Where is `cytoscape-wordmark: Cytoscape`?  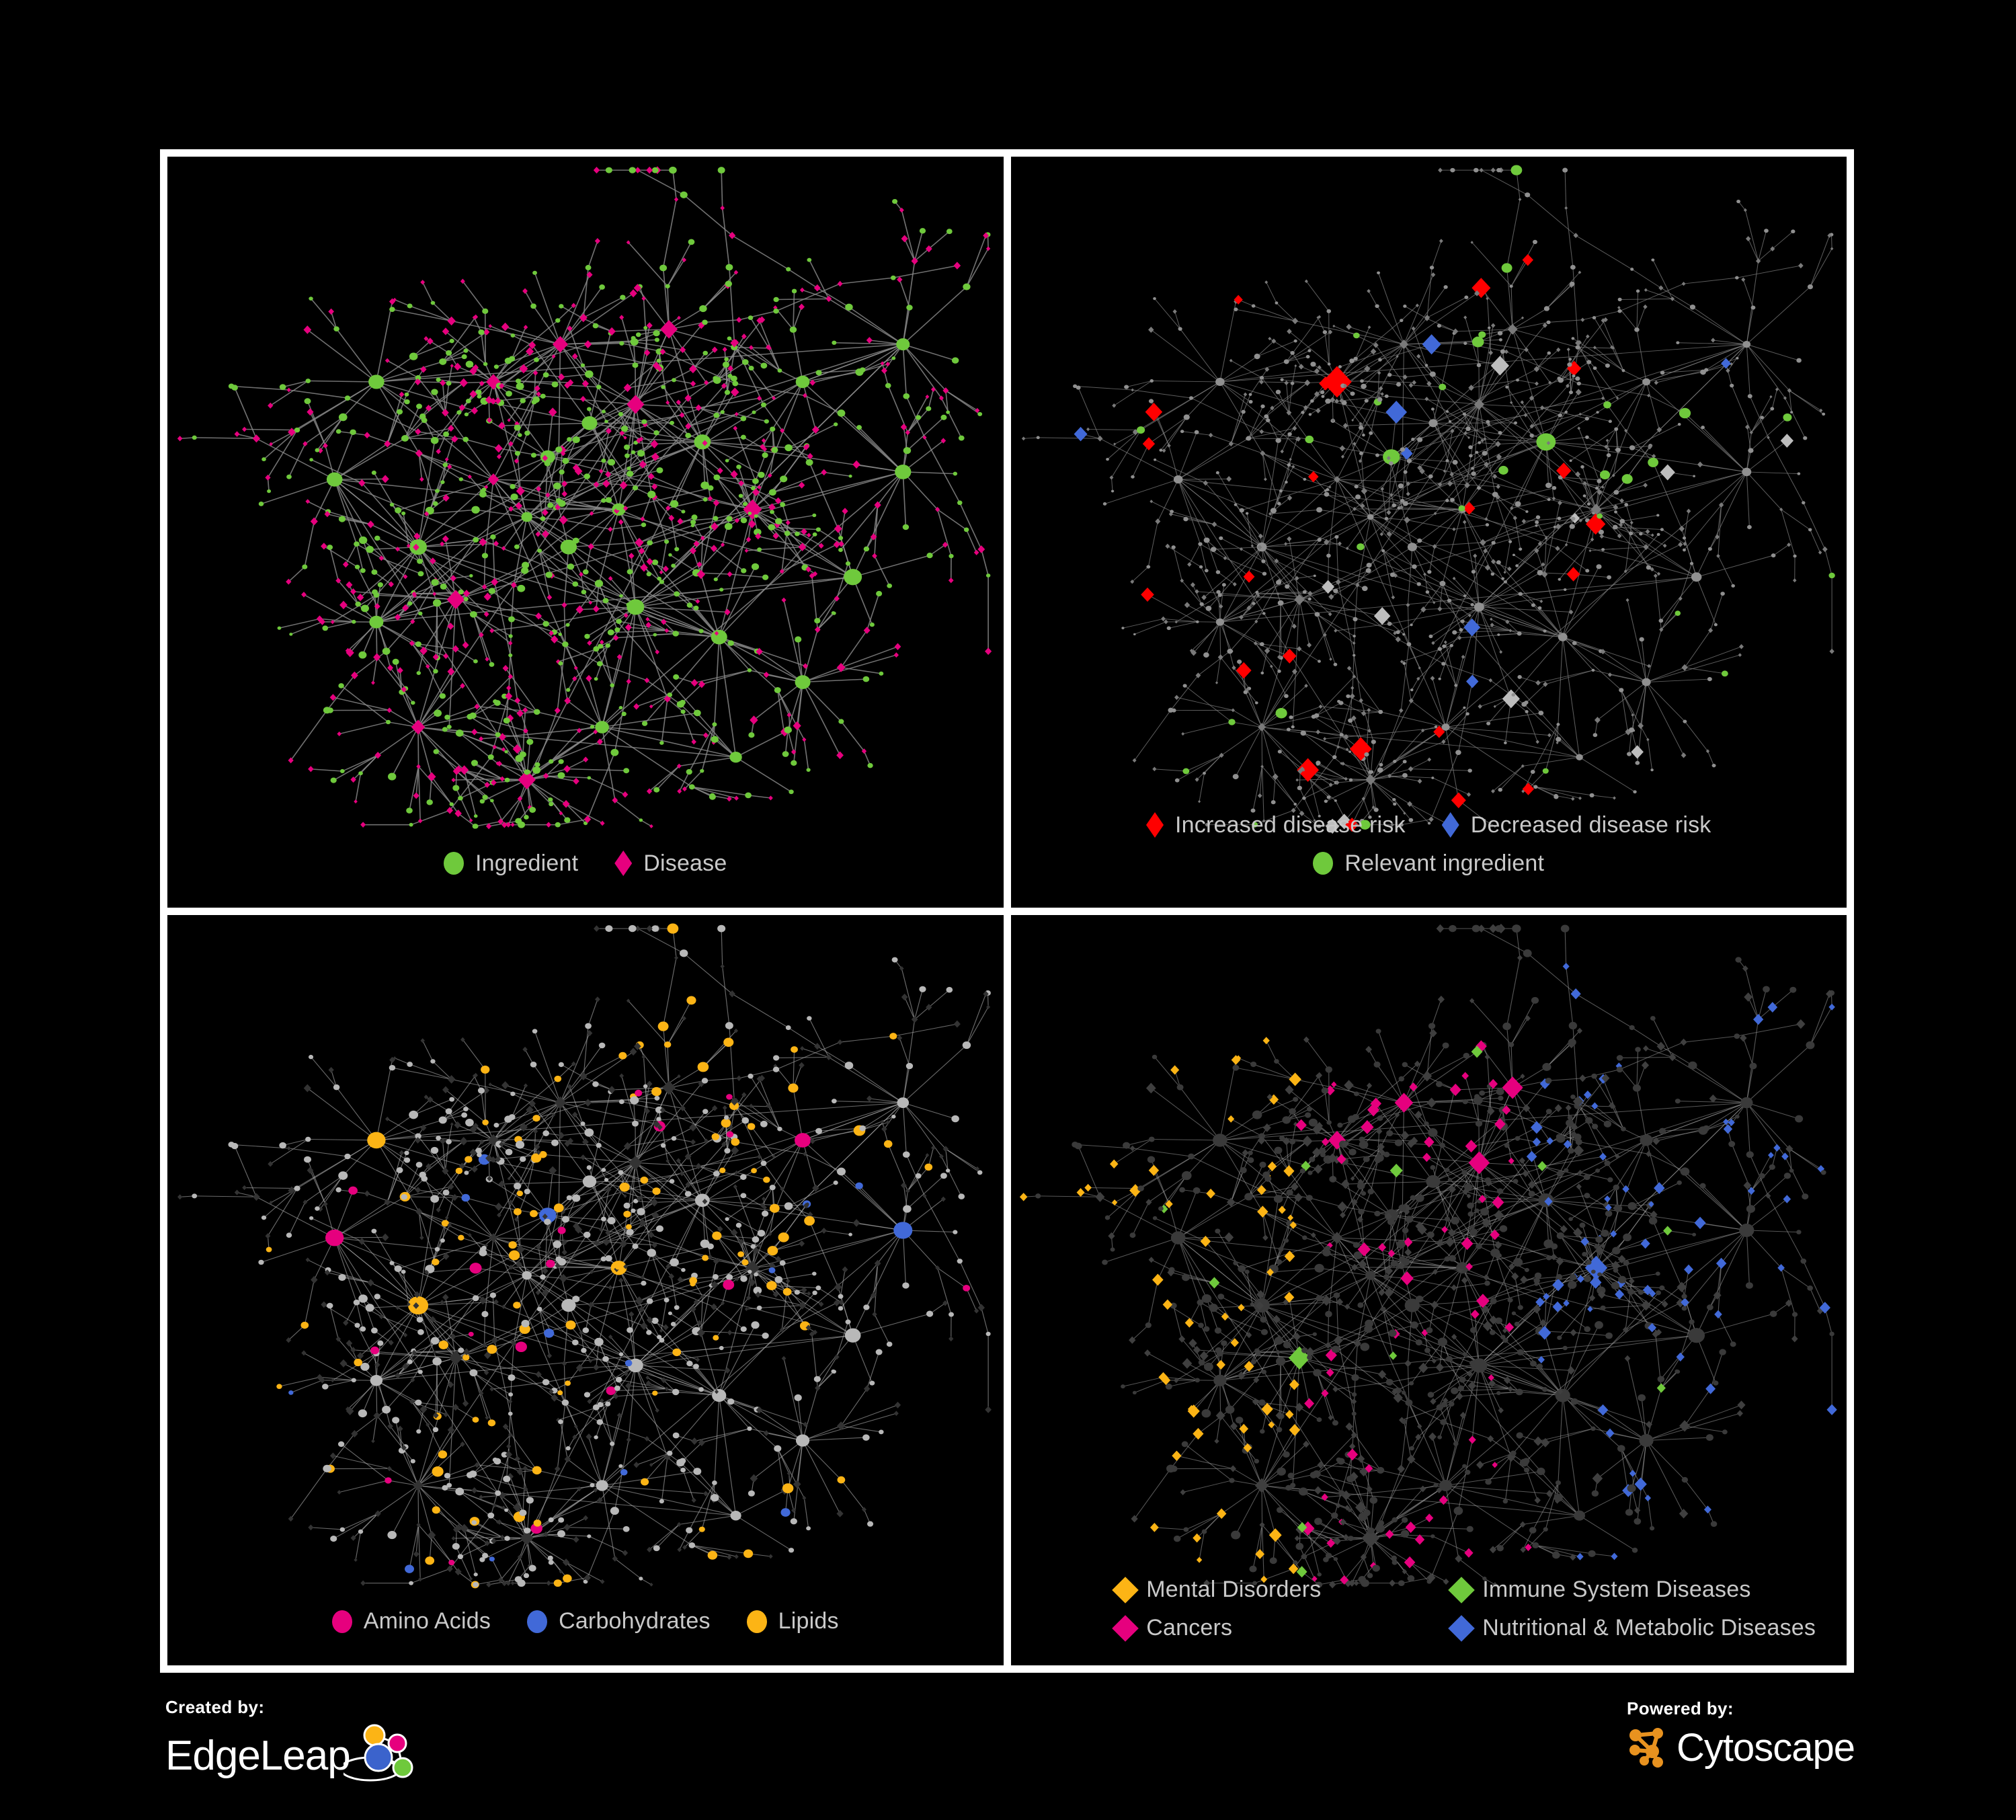
cytoscape-wordmark: Cytoscape is located at coordinates (1765, 1747).